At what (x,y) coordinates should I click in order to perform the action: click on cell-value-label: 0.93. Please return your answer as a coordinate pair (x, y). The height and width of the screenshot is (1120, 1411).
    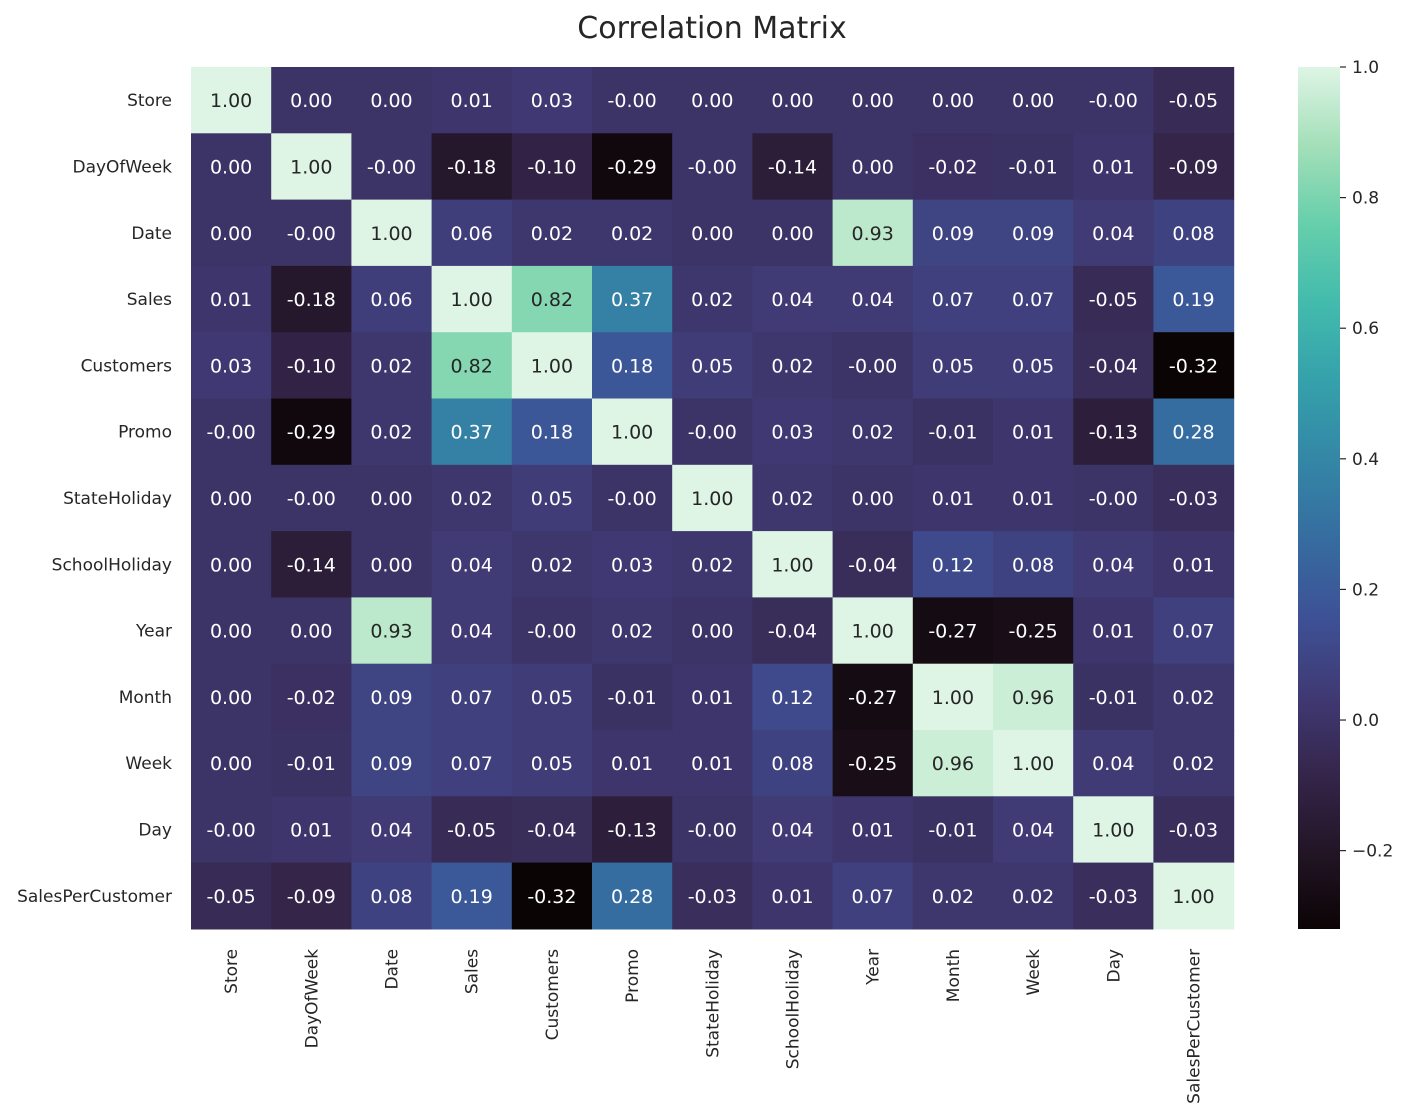
    Looking at the image, I should click on (391, 632).